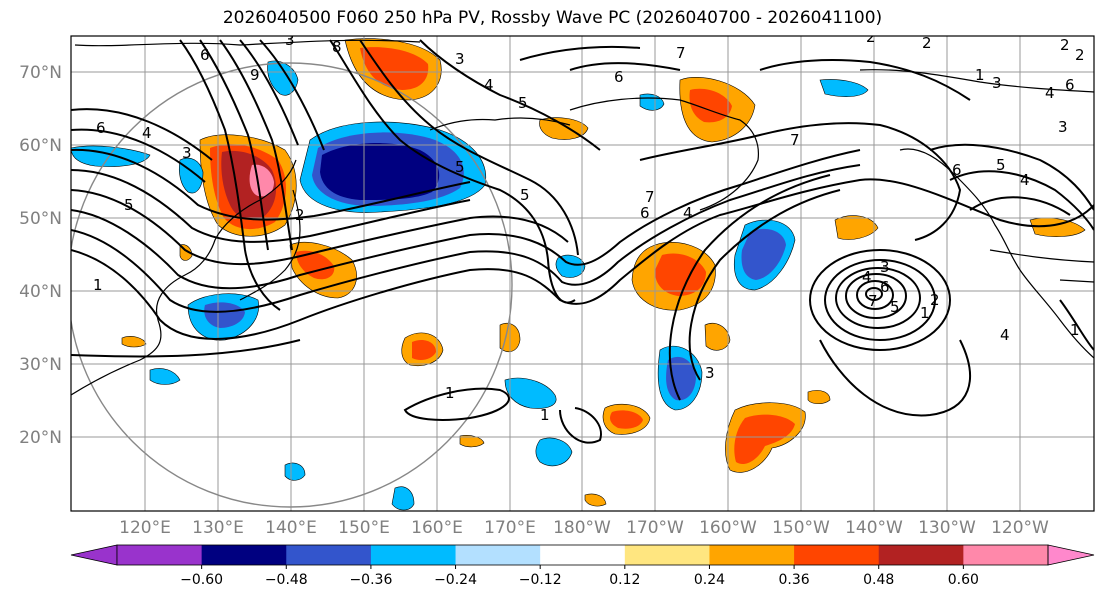  I want to click on lon-label: 170°W, so click(655, 528).